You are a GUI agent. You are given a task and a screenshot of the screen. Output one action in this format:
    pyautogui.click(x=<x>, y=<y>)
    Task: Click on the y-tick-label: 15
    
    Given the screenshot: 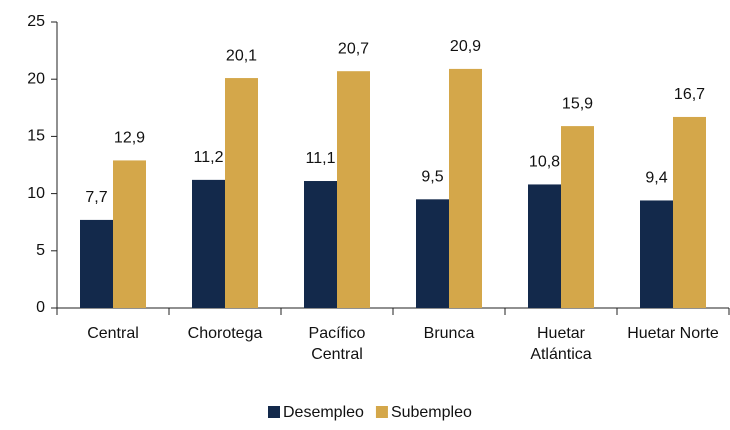 What is the action you would take?
    pyautogui.click(x=36, y=136)
    